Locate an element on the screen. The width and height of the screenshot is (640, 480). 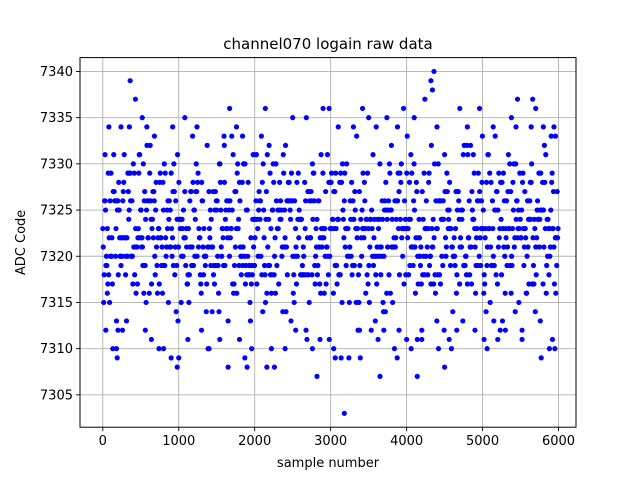
x-tick-label: 1000 is located at coordinates (178, 441).